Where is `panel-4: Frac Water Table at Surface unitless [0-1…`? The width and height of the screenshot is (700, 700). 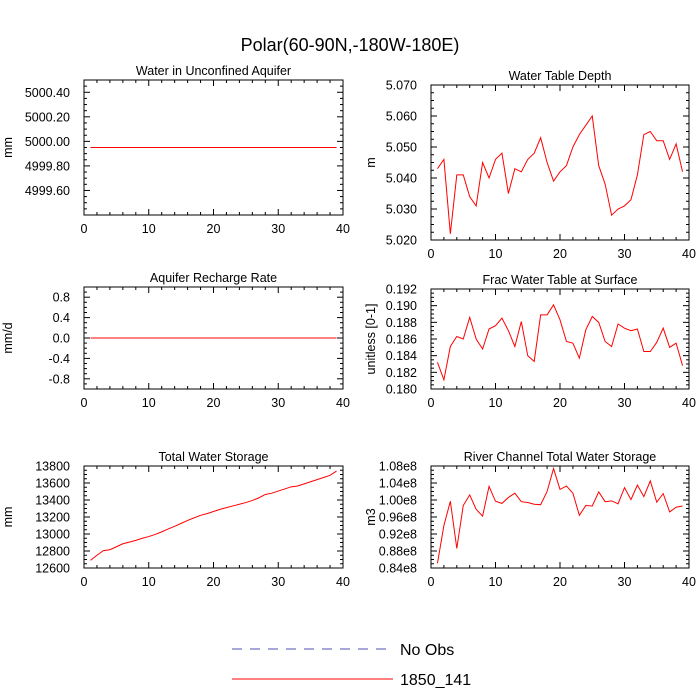 panel-4: Frac Water Table at Surface unitless [0-1… is located at coordinates (530, 341).